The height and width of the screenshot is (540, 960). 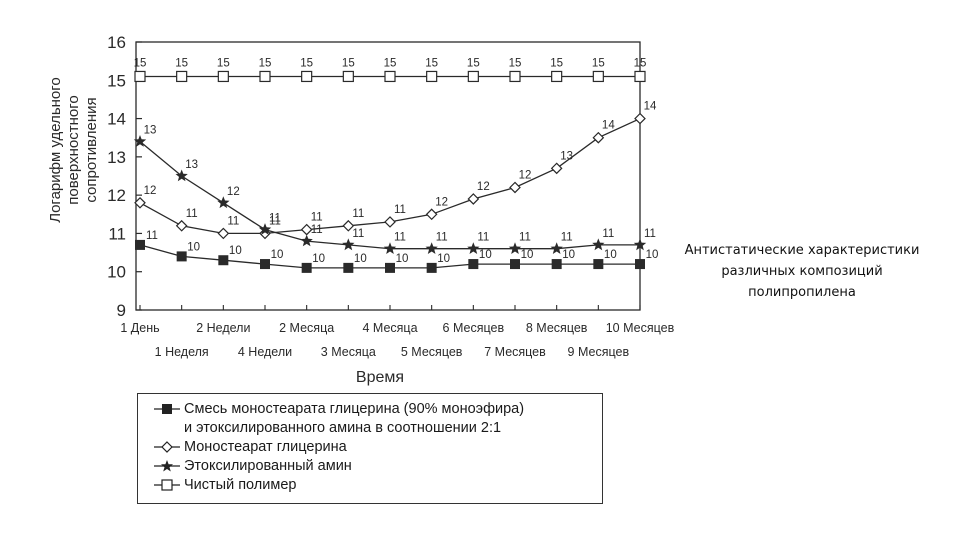 I want to click on caption-line-3: полипропилена, so click(x=802, y=292).